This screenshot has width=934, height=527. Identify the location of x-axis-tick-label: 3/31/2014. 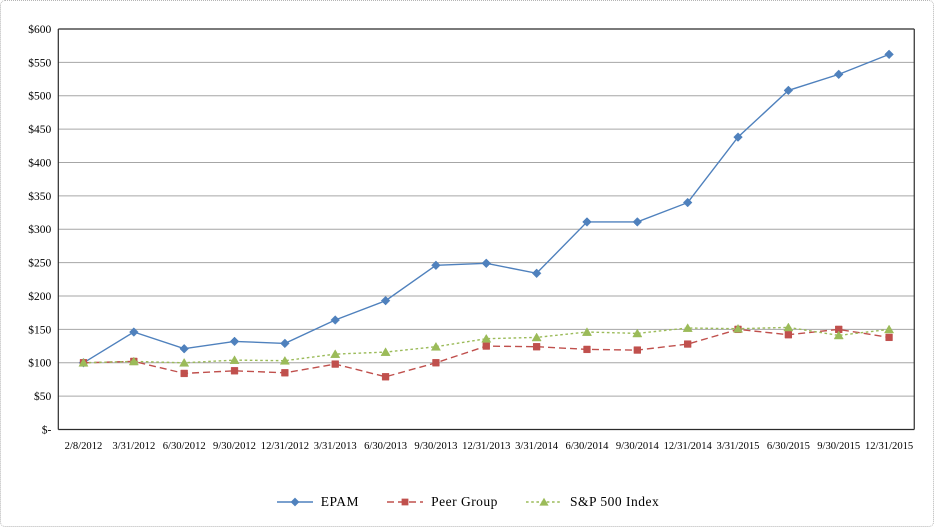
(537, 446).